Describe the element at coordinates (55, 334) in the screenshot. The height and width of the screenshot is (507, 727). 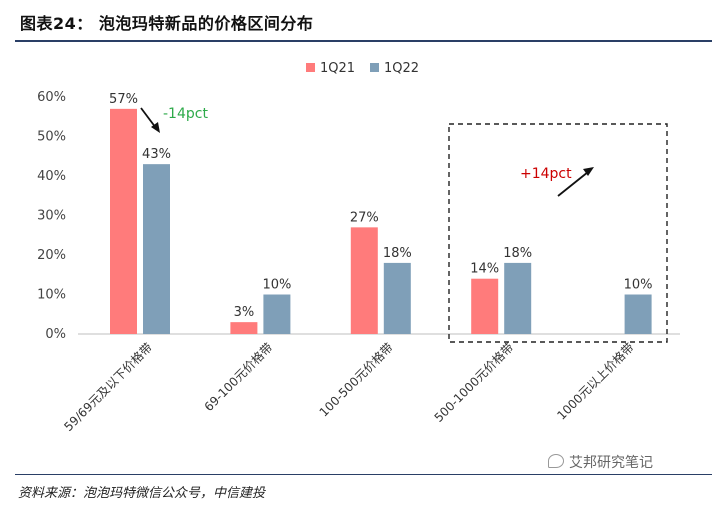
I see `y-tick-label: 0%` at that location.